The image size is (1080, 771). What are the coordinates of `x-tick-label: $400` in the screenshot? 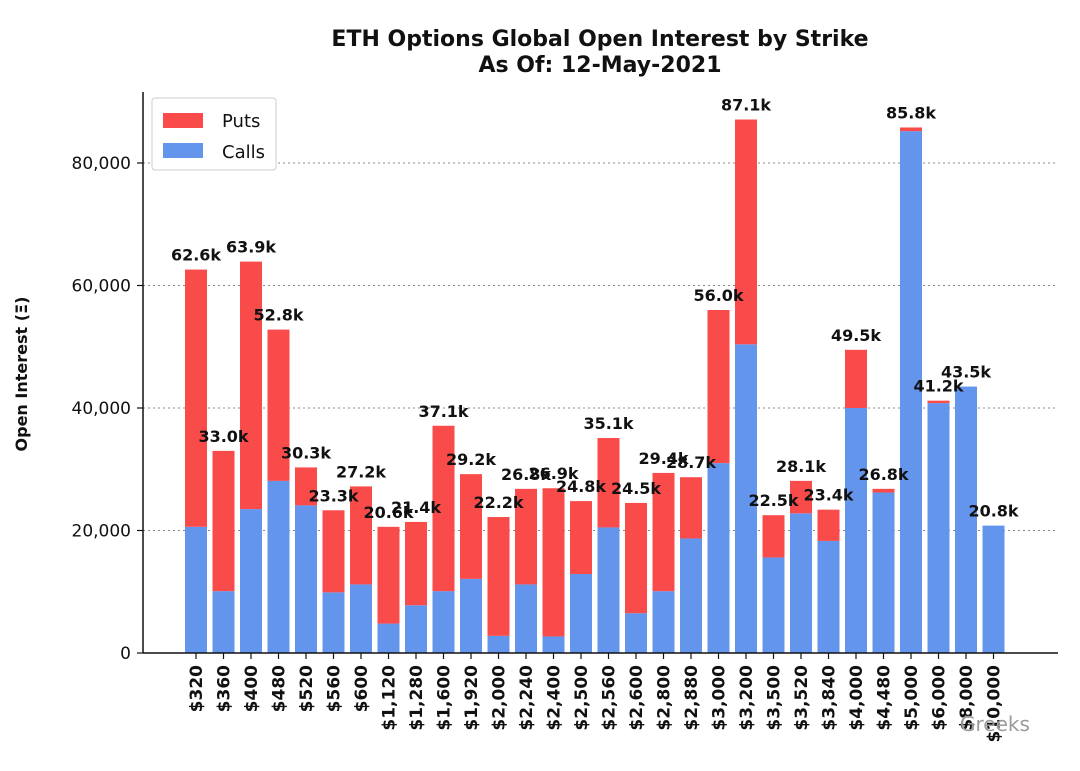 It's located at (252, 688).